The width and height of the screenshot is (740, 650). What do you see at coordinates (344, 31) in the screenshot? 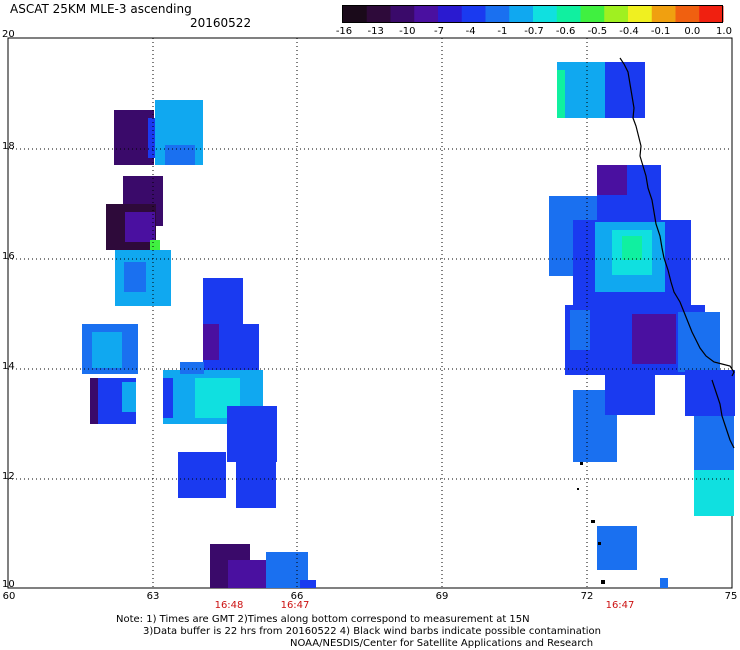
I see `colorbar-label: -16` at bounding box center [344, 31].